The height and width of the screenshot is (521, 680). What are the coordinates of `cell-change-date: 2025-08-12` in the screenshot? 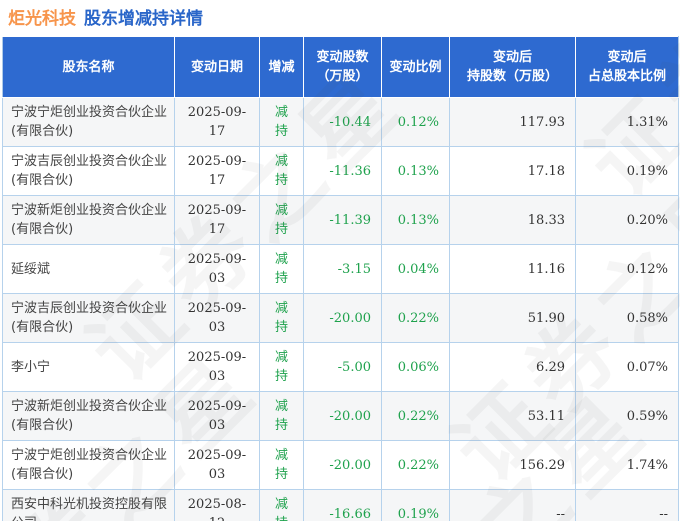 It's located at (217, 505).